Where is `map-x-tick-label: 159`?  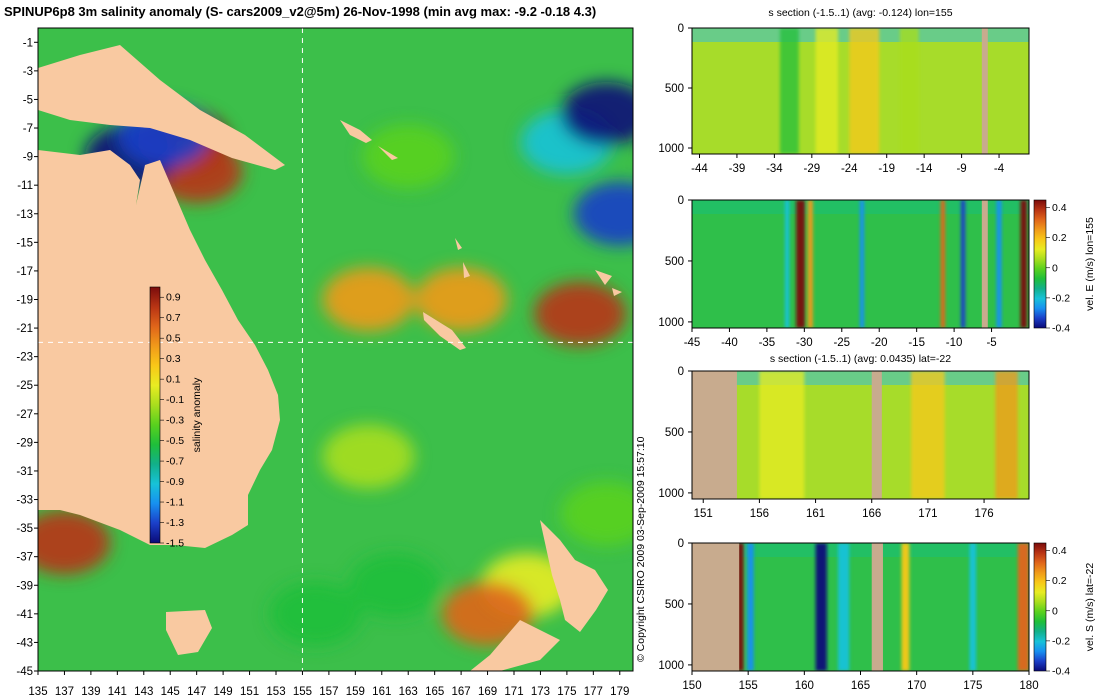 map-x-tick-label: 159 is located at coordinates (355, 692).